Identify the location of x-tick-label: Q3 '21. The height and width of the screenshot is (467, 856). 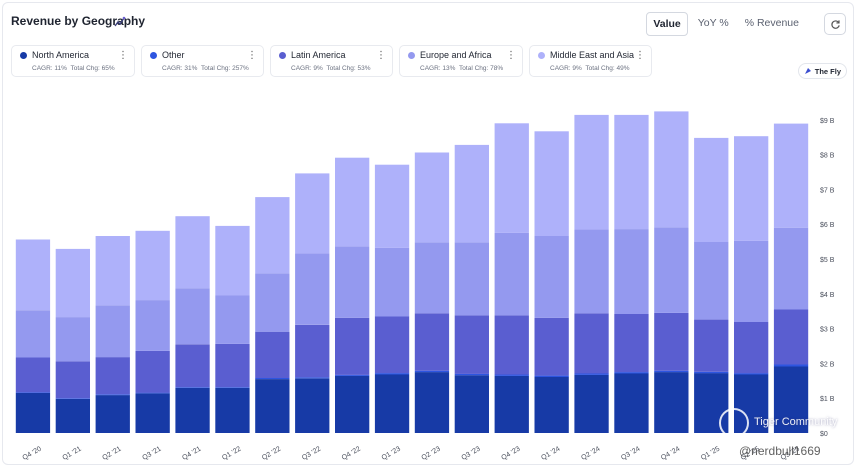
(151, 454).